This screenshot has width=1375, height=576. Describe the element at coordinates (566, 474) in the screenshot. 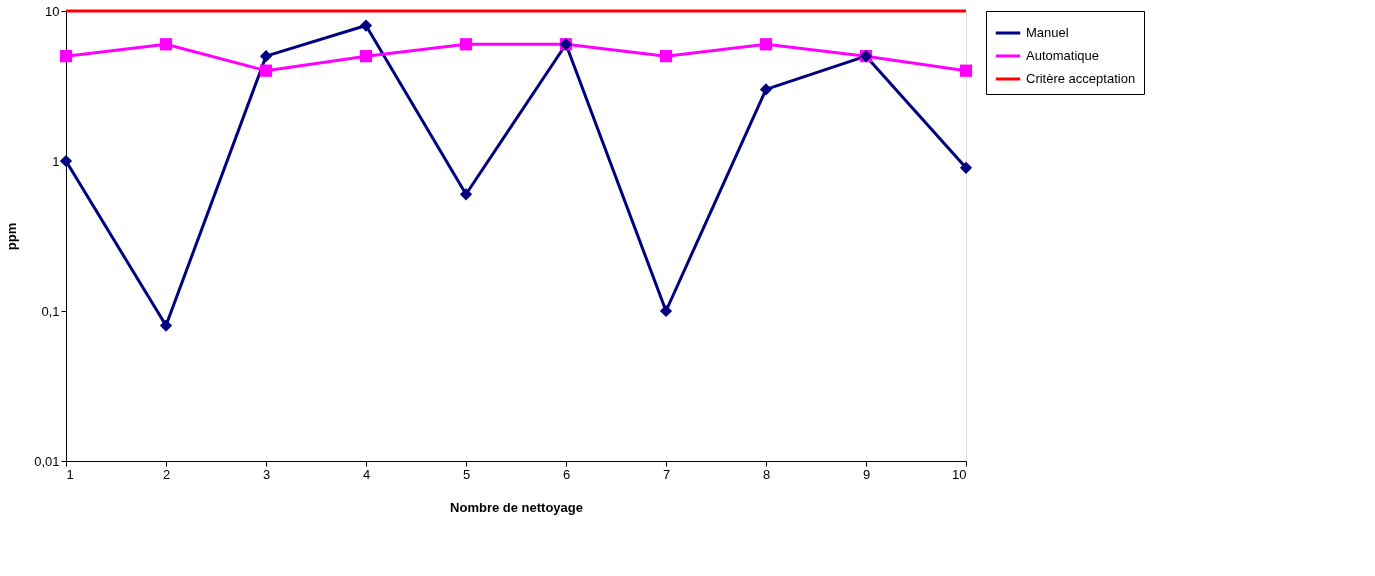

I see `x-tick-label: 6` at that location.